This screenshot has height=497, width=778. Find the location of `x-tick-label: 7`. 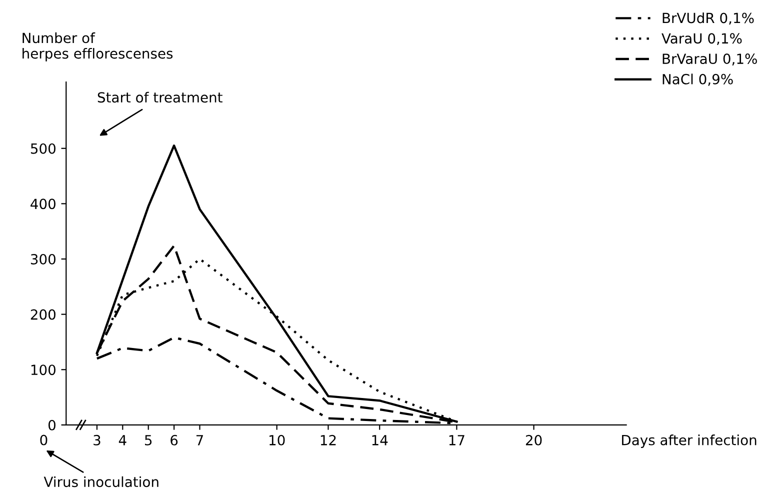

x-tick-label: 7 is located at coordinates (199, 440).